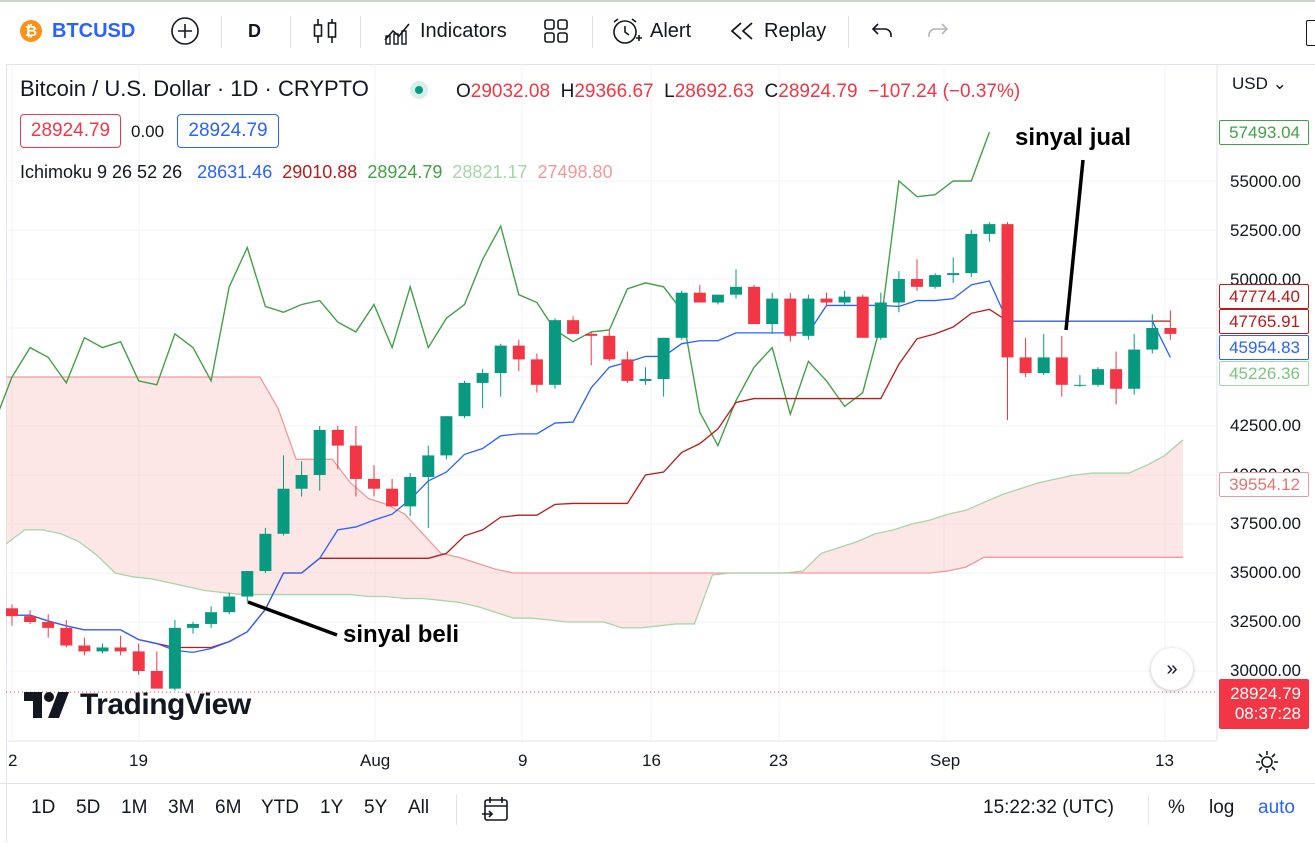 This screenshot has width=1315, height=843. Describe the element at coordinates (1264, 132) in the screenshot. I see `lagging-span-tag: 57493.04` at that location.